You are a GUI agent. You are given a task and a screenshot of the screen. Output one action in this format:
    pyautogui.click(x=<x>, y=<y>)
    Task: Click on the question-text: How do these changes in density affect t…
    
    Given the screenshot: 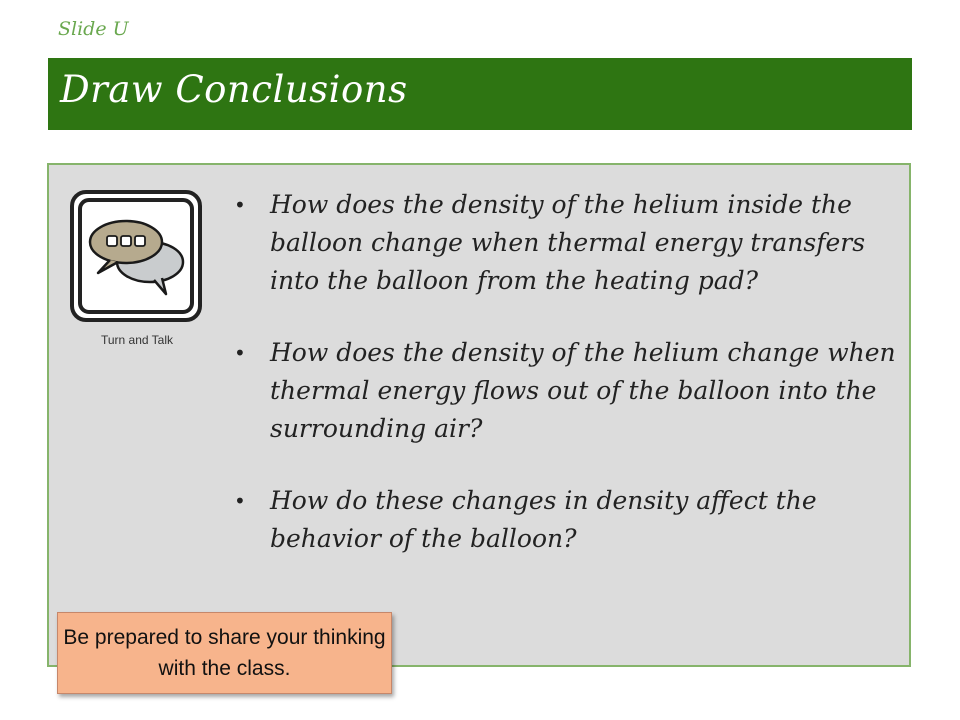 What is the action you would take?
    pyautogui.click(x=543, y=519)
    